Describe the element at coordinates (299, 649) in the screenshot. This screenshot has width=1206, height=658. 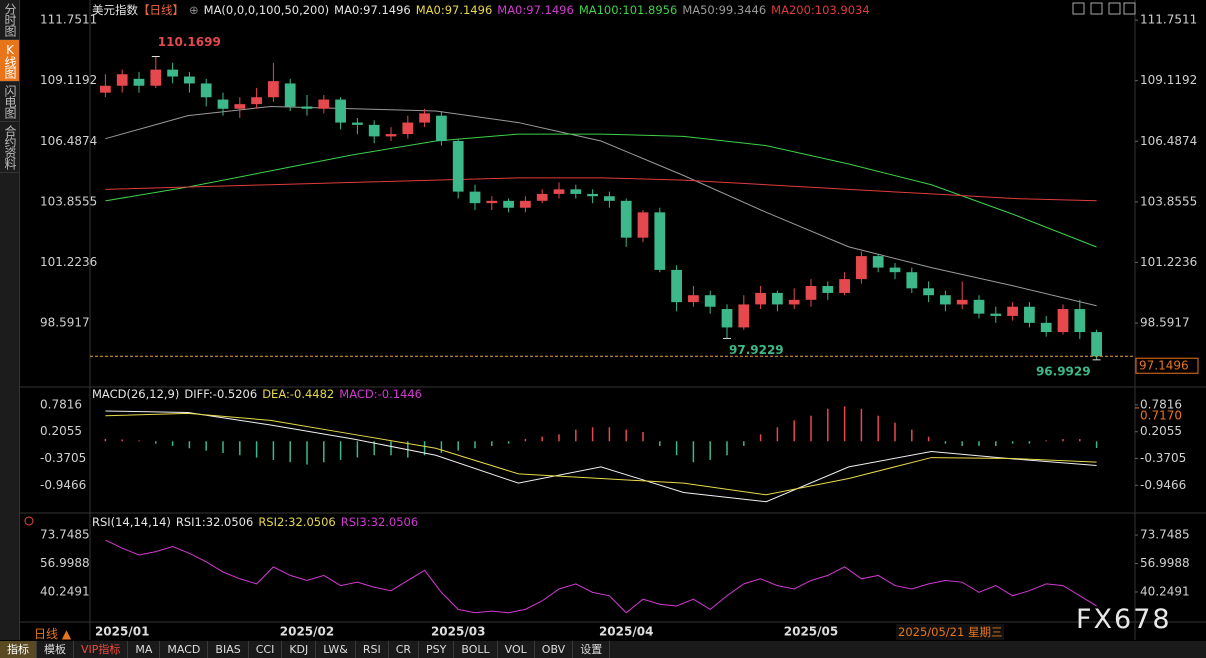
I see `toolbar-item: KDJ` at that location.